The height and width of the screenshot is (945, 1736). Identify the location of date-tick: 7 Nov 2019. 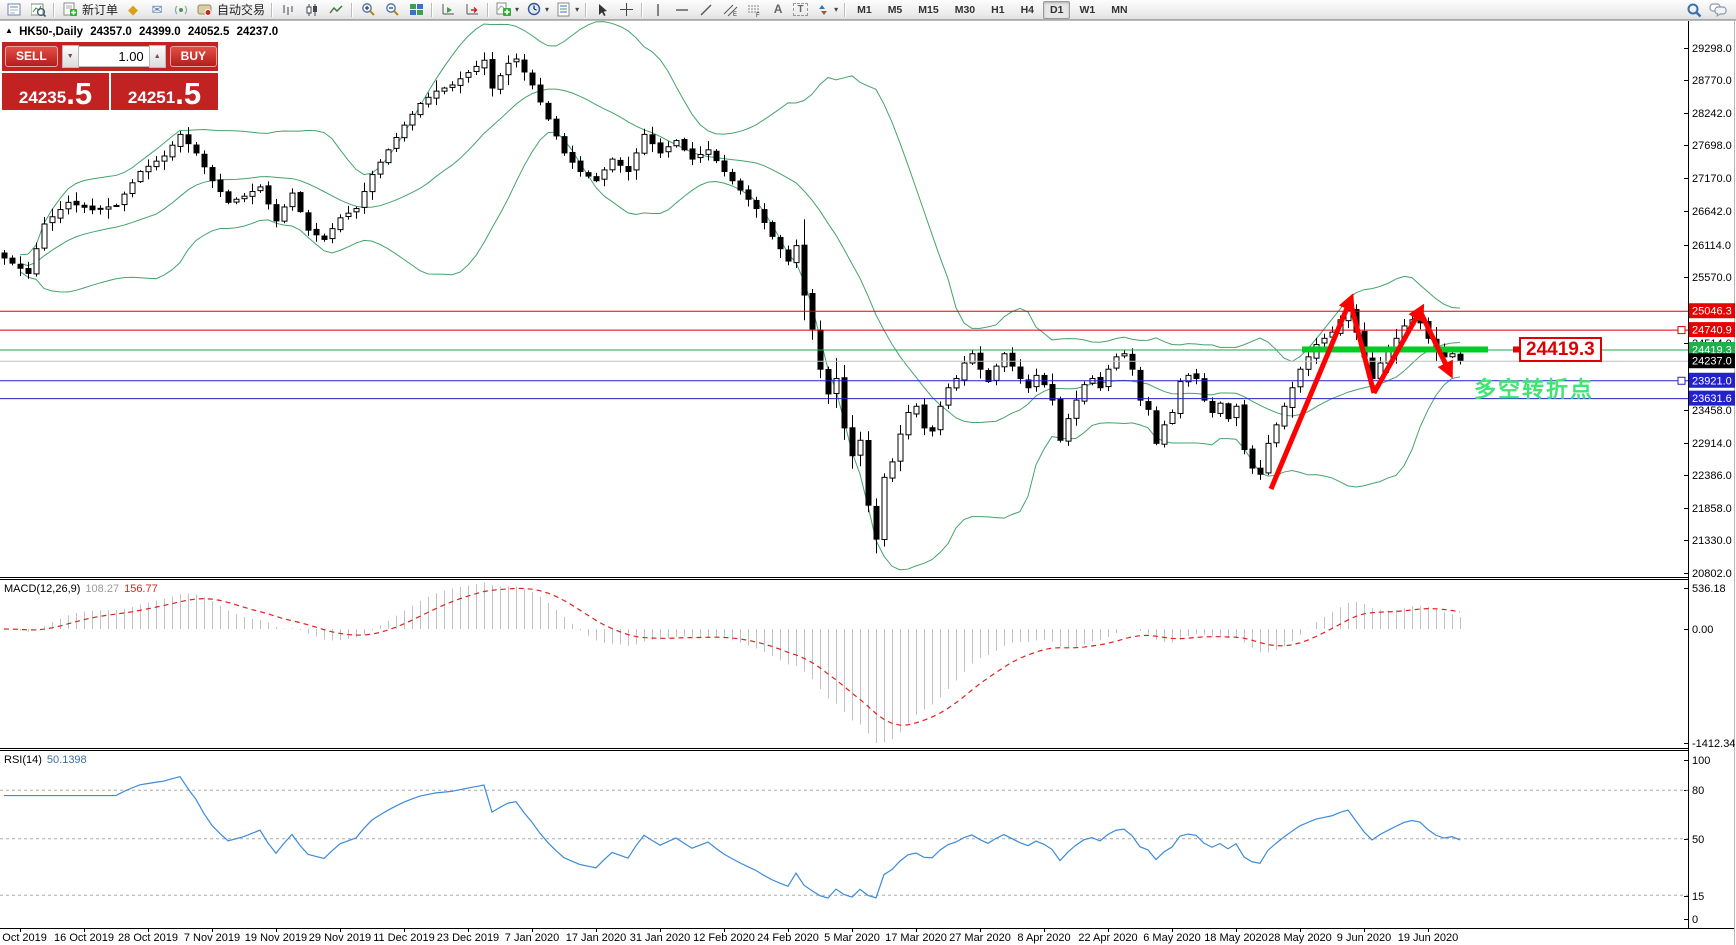
(212, 938).